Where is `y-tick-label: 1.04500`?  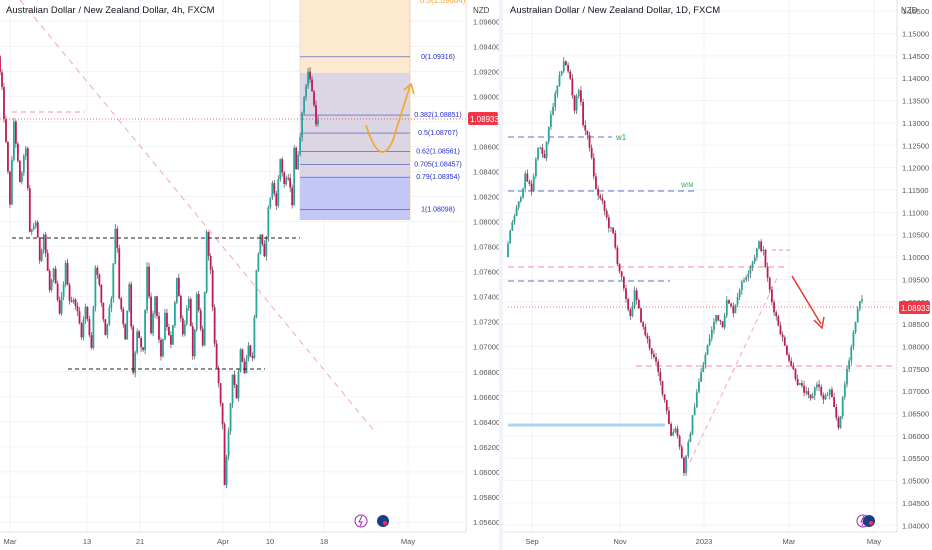 y-tick-label: 1.04500 is located at coordinates (915, 503).